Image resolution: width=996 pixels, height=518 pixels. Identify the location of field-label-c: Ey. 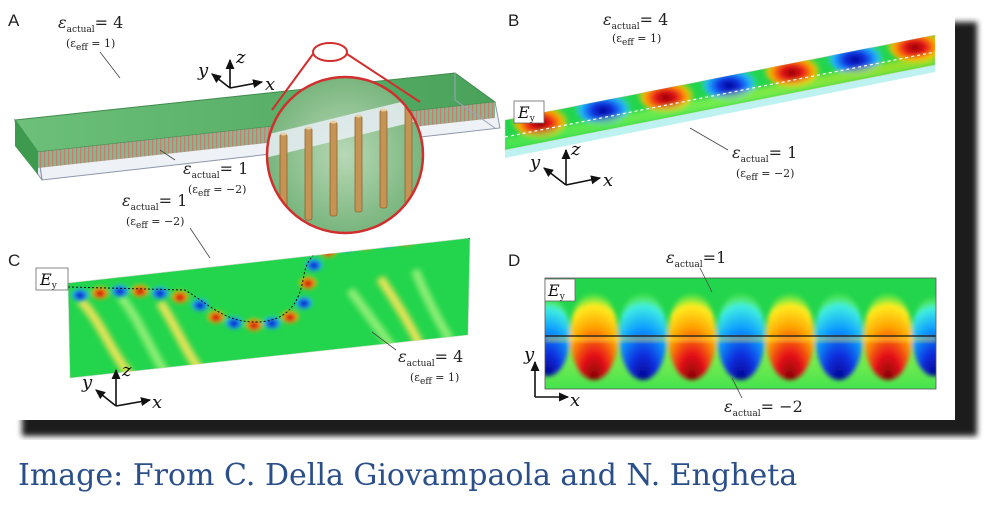
(52, 279).